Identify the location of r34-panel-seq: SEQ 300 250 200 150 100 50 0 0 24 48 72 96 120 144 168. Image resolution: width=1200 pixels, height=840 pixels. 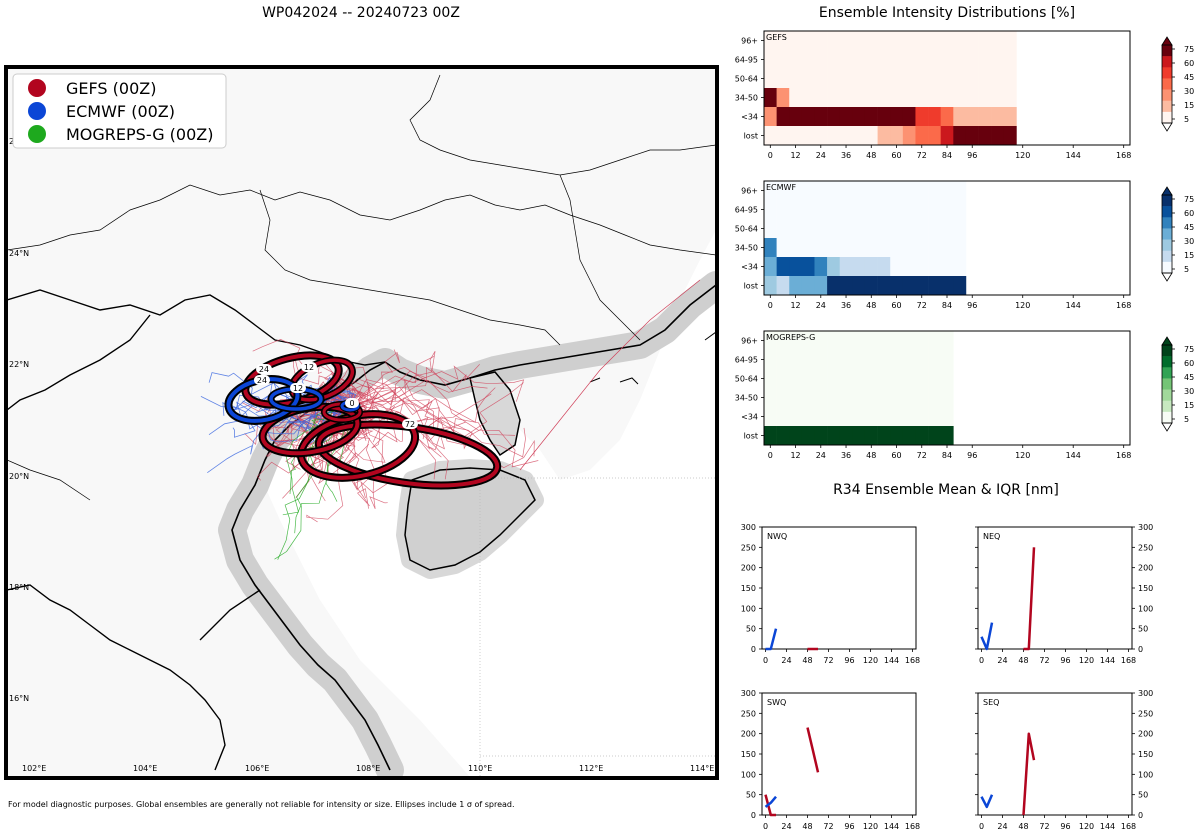
(1064, 760).